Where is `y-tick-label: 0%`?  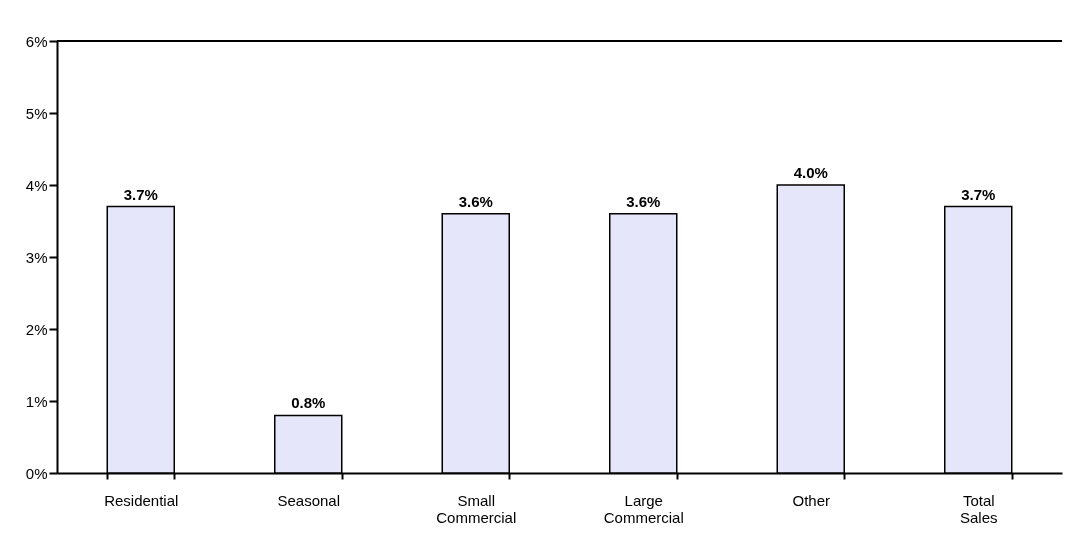 y-tick-label: 0% is located at coordinates (36, 473).